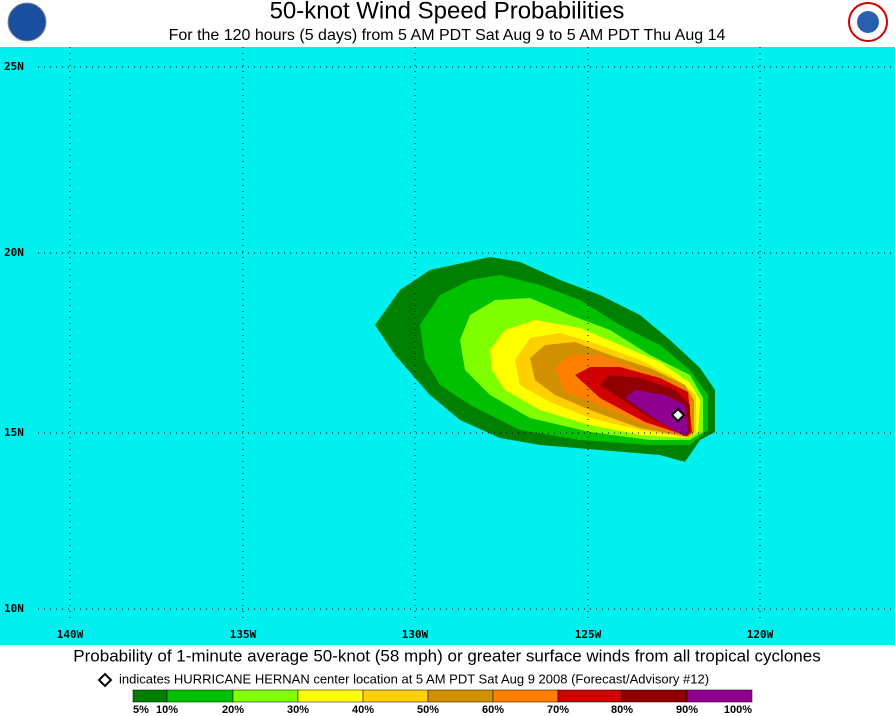 The height and width of the screenshot is (716, 895). What do you see at coordinates (493, 710) in the screenshot?
I see `scale-label: 60%` at bounding box center [493, 710].